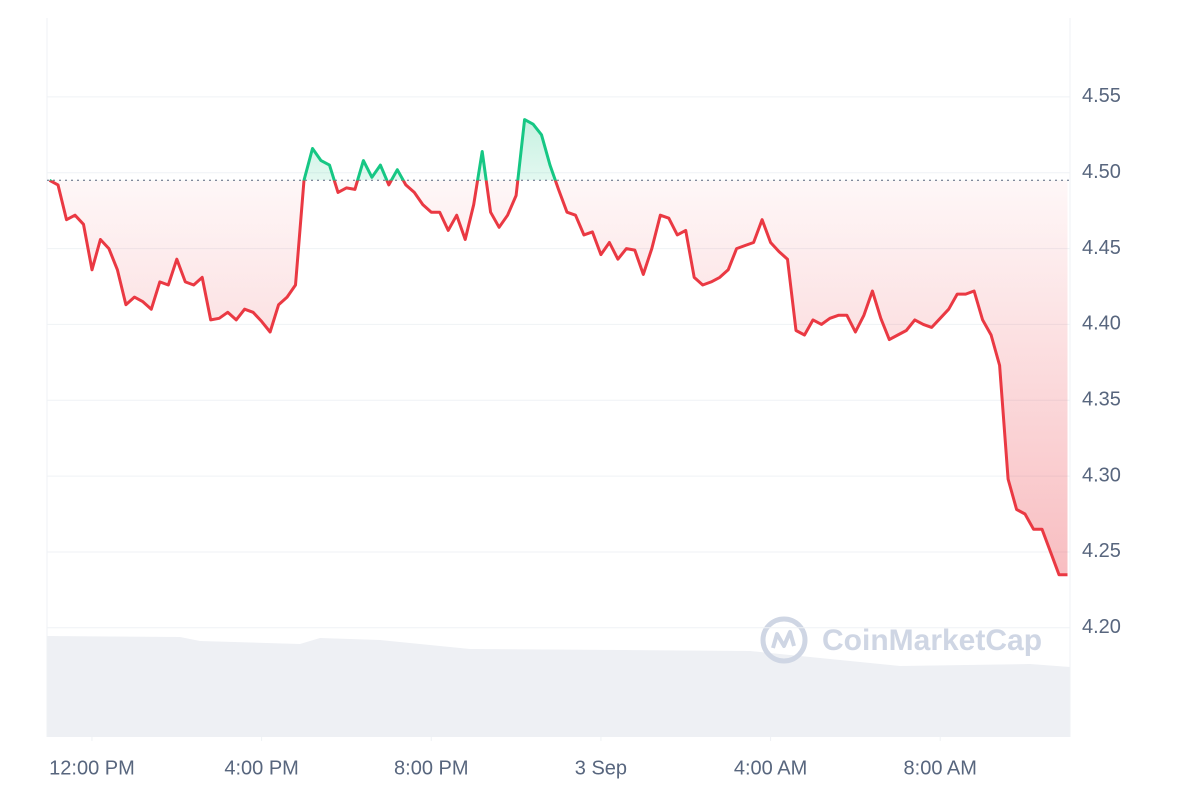 This screenshot has height=800, width=1200. What do you see at coordinates (1101, 248) in the screenshot?
I see `y-tick-label: 4.45` at bounding box center [1101, 248].